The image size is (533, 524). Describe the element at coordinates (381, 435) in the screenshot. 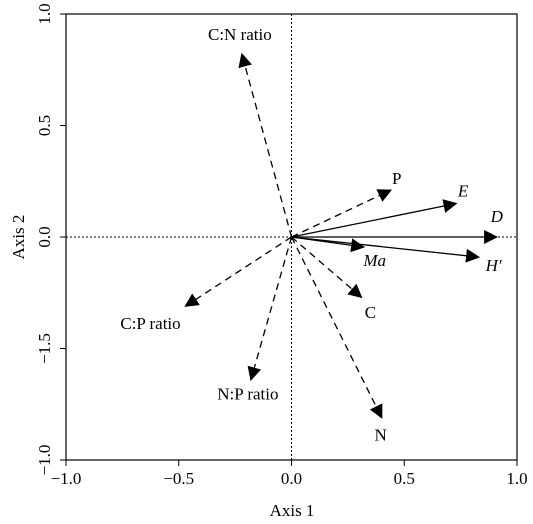

I see `vector-label: N` at that location.